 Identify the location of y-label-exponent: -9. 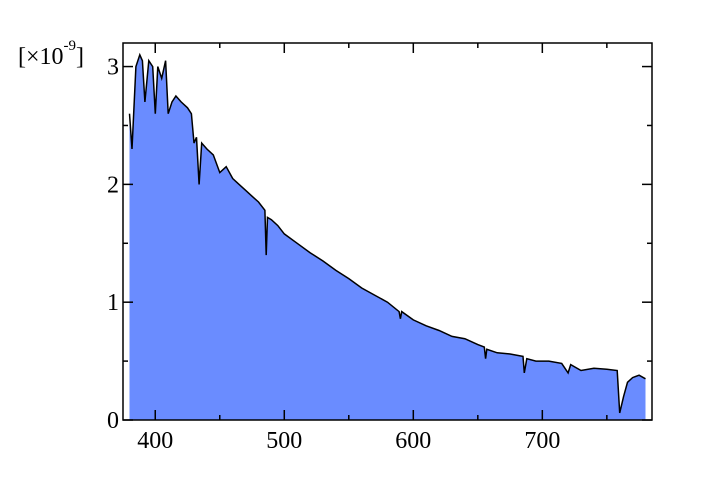
(70, 46).